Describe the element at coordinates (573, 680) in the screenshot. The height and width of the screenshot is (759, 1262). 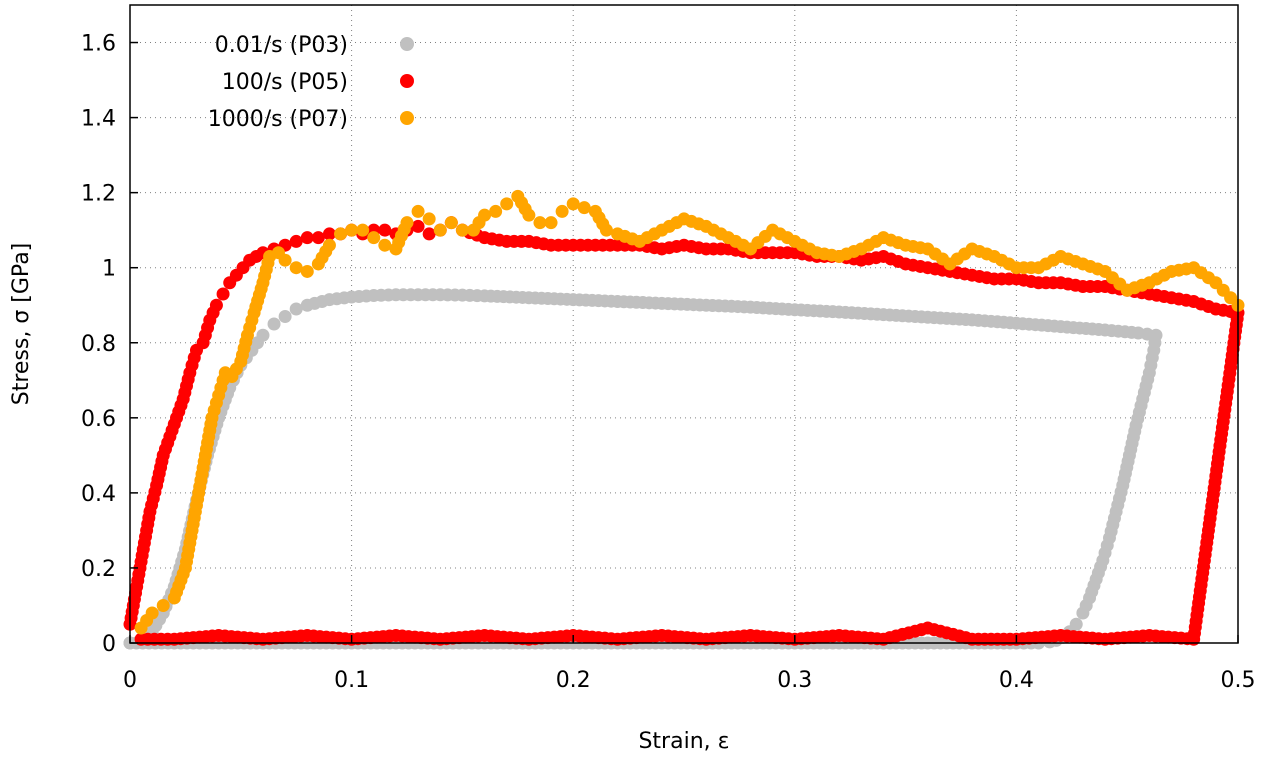
I see `x-tick-label: 0.2` at that location.